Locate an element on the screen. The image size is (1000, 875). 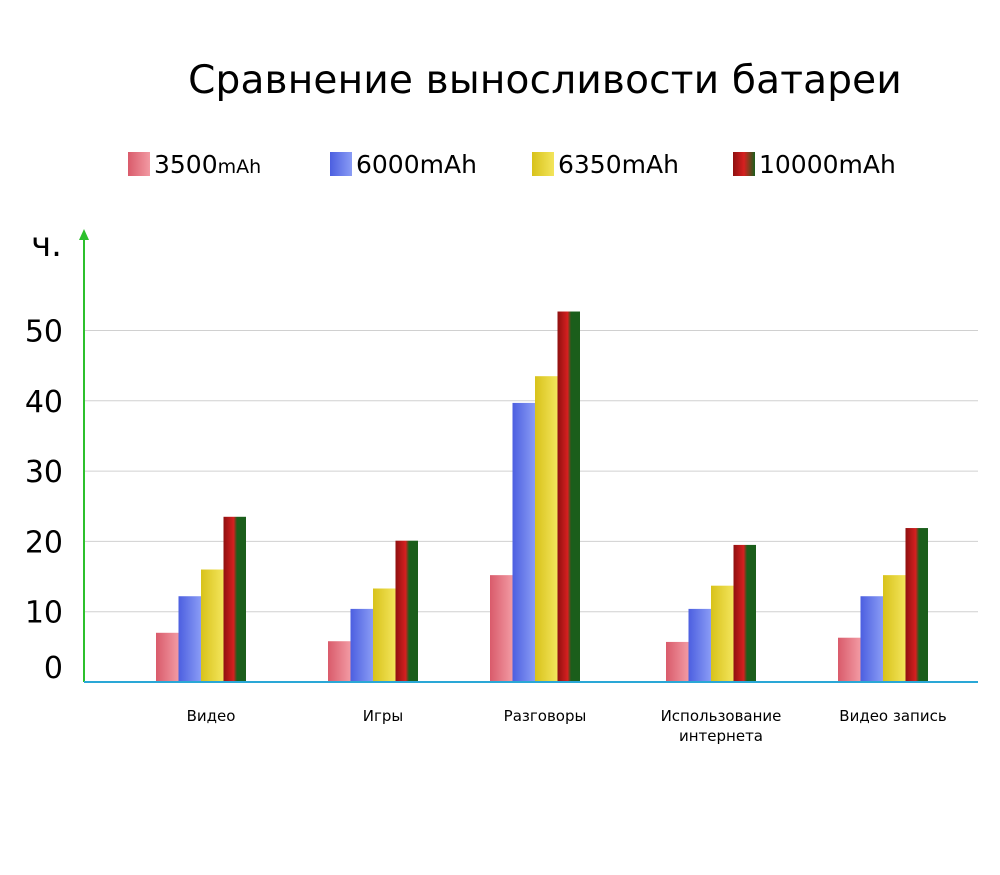
chart-title: Сравнение выносливости батареи is located at coordinates (545, 80).